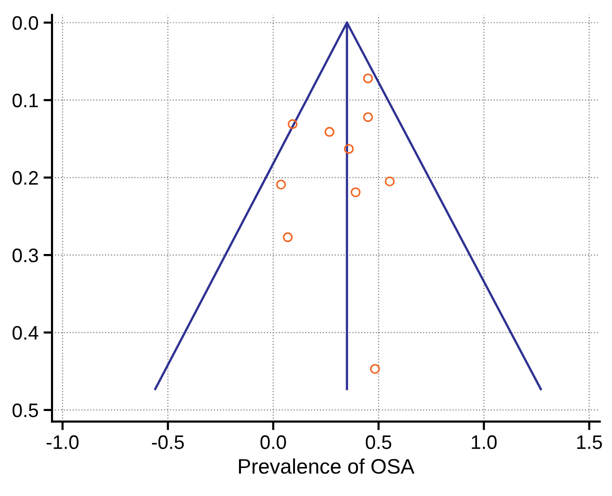 The image size is (612, 496). I want to click on y-tick-label: 0.3, so click(25, 255).